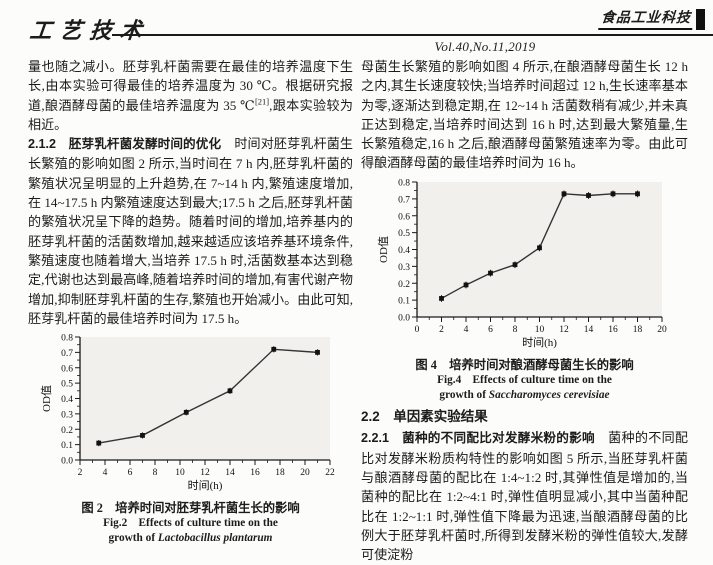 The width and height of the screenshot is (713, 565). I want to click on fig4-caption-en-line1: Fig.4 Effects of culture time on the, so click(524, 380).